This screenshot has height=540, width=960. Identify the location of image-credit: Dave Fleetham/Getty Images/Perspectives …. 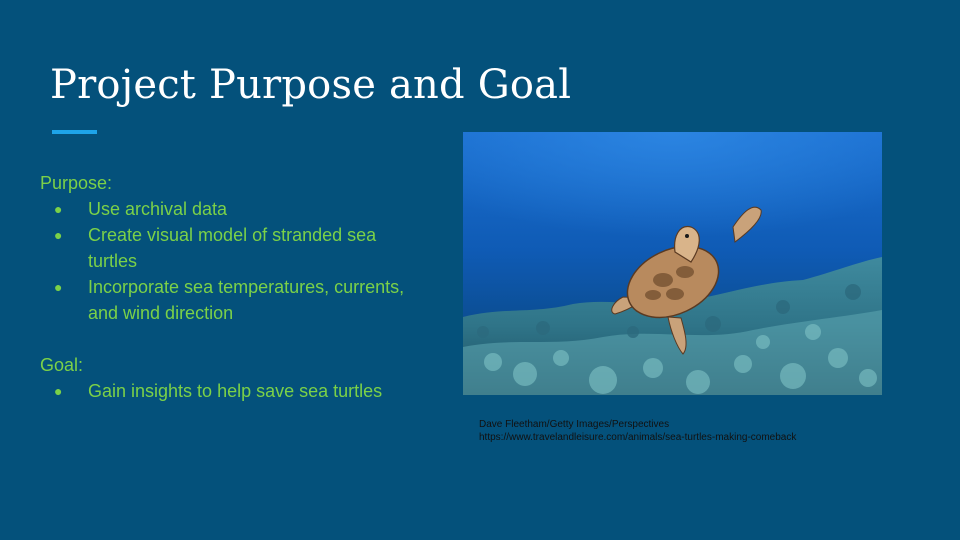
(637, 431).